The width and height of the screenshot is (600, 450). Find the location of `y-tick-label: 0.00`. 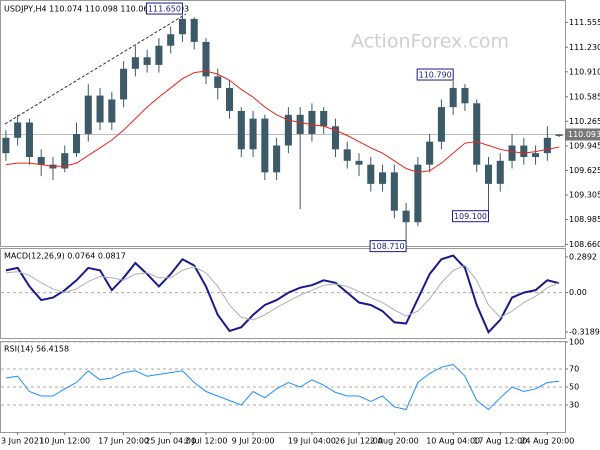

y-tick-label: 0.00 is located at coordinates (578, 292).